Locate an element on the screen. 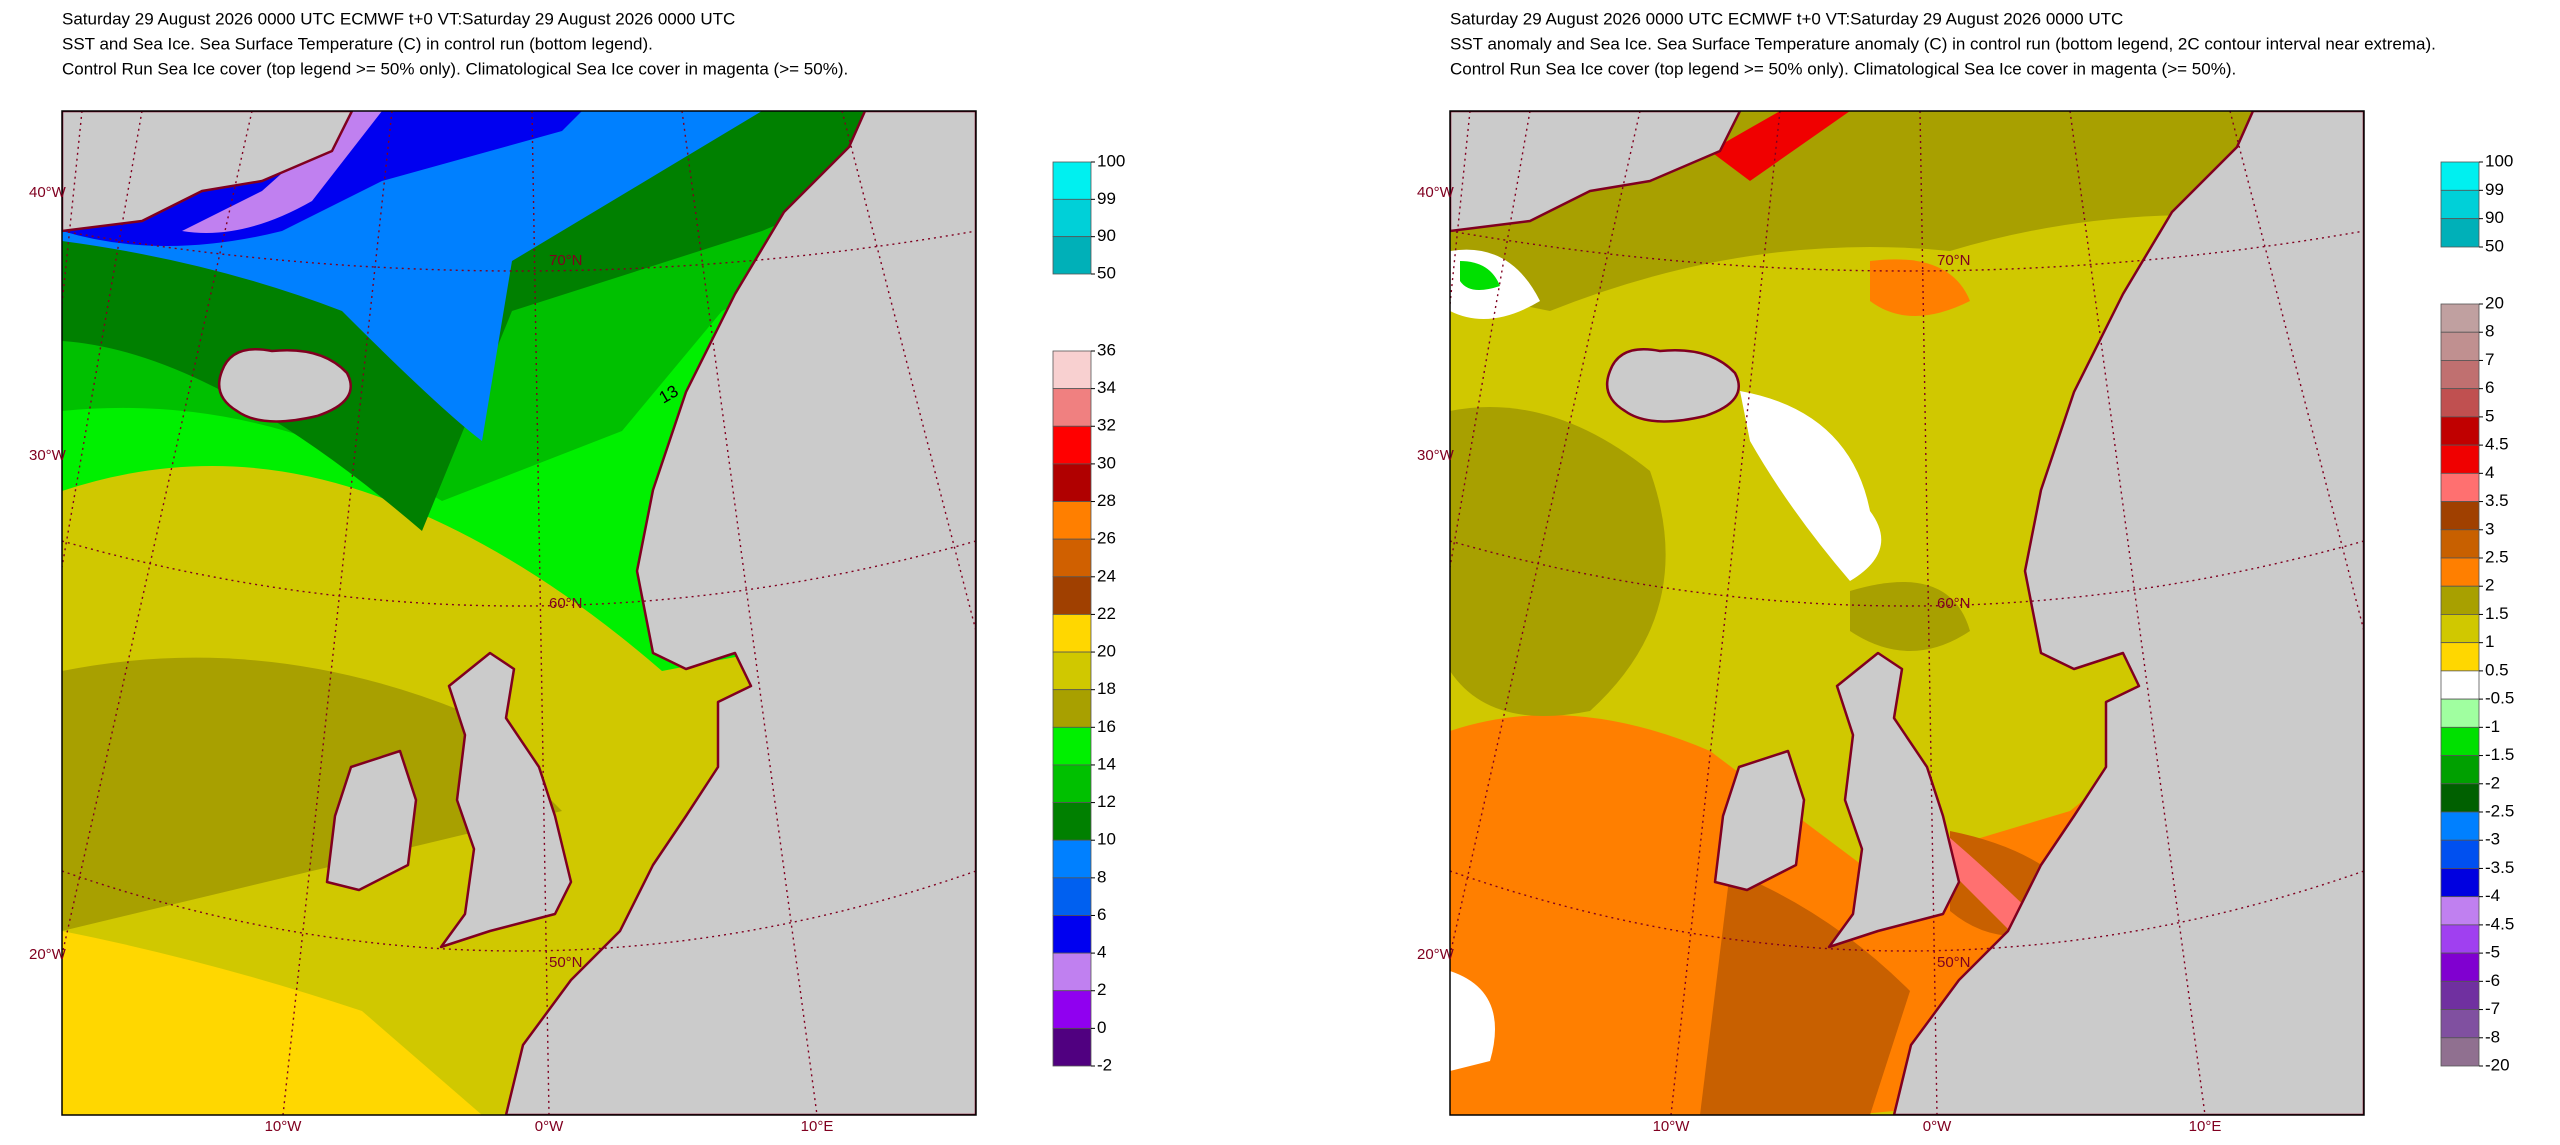 The image size is (2560, 1145). legend-label: -3 is located at coordinates (2492, 839).